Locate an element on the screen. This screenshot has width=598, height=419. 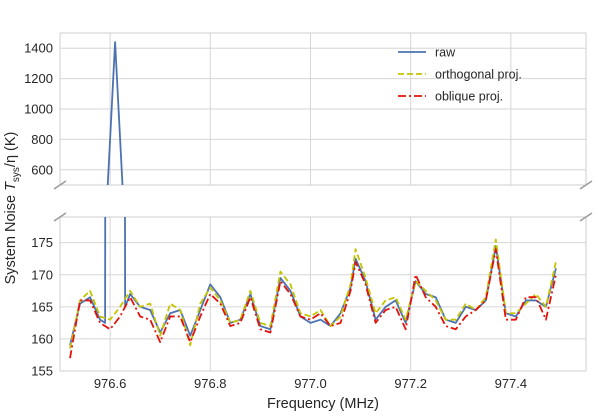
bottom-y-tick-label: 175 is located at coordinates (42, 242).